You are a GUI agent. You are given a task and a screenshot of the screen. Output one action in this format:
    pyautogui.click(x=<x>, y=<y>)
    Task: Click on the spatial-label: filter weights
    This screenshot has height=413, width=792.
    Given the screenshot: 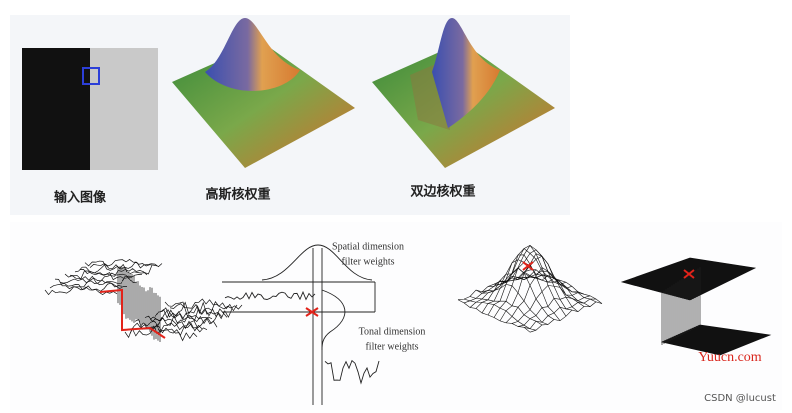 What is the action you would take?
    pyautogui.click(x=367, y=261)
    